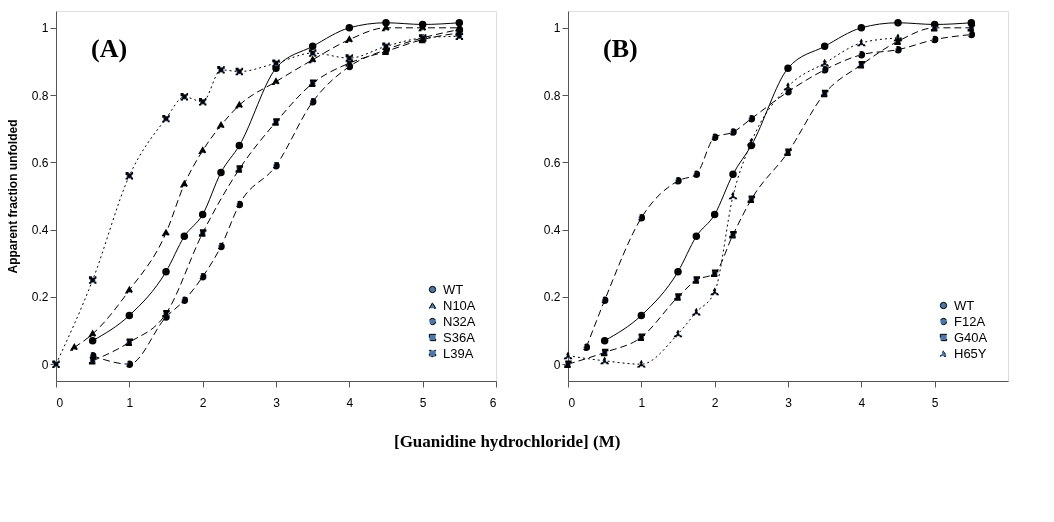 The width and height of the screenshot is (1054, 522). I want to click on x-tick-label: 6, so click(493, 402).